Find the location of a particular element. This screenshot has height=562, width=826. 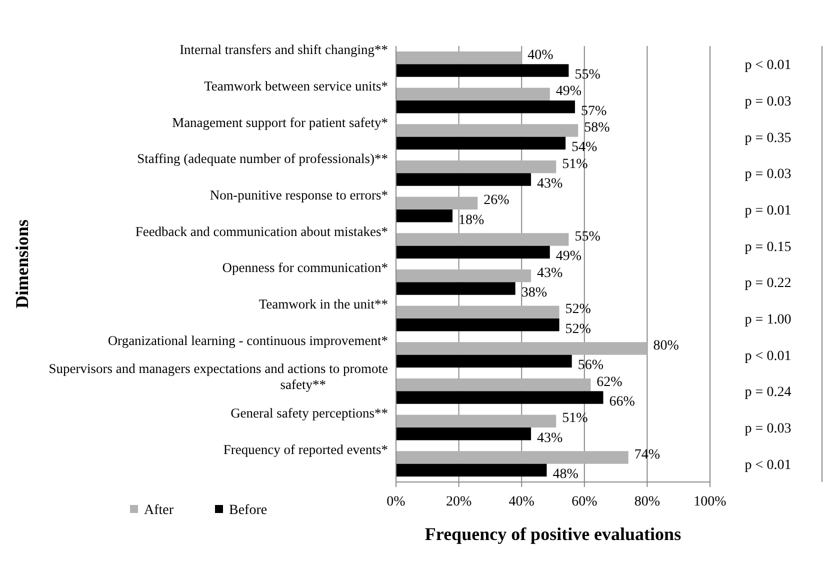

y-tick-label: Supervisors and managers expectations and actions to promote safety** is located at coordinates (218, 376).